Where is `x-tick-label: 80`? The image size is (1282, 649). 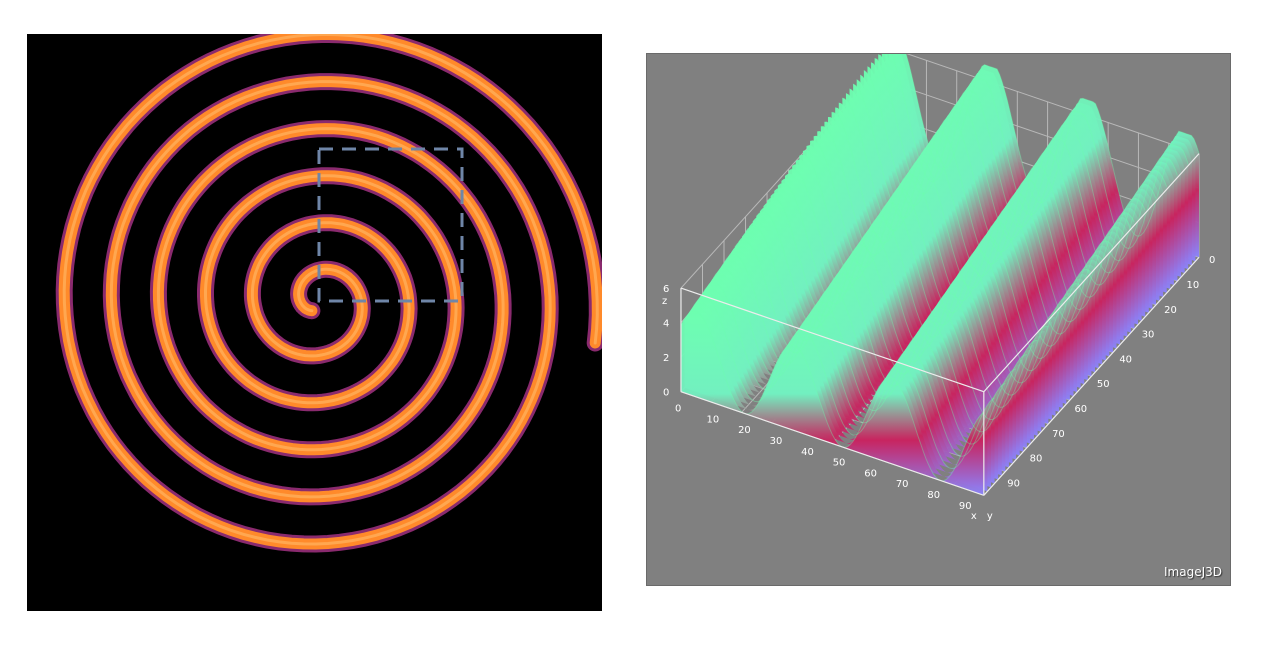 x-tick-label: 80 is located at coordinates (933, 495).